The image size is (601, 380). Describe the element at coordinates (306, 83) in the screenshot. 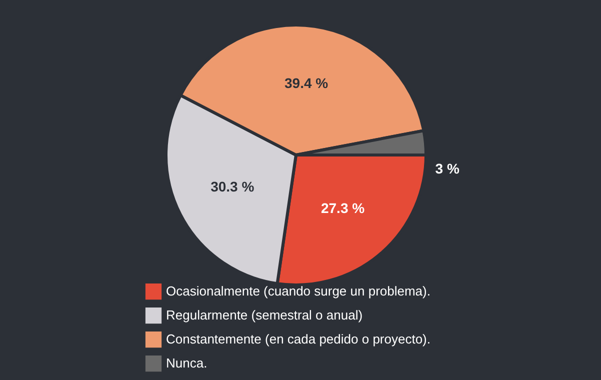

I see `data-label: 39.4 %` at that location.